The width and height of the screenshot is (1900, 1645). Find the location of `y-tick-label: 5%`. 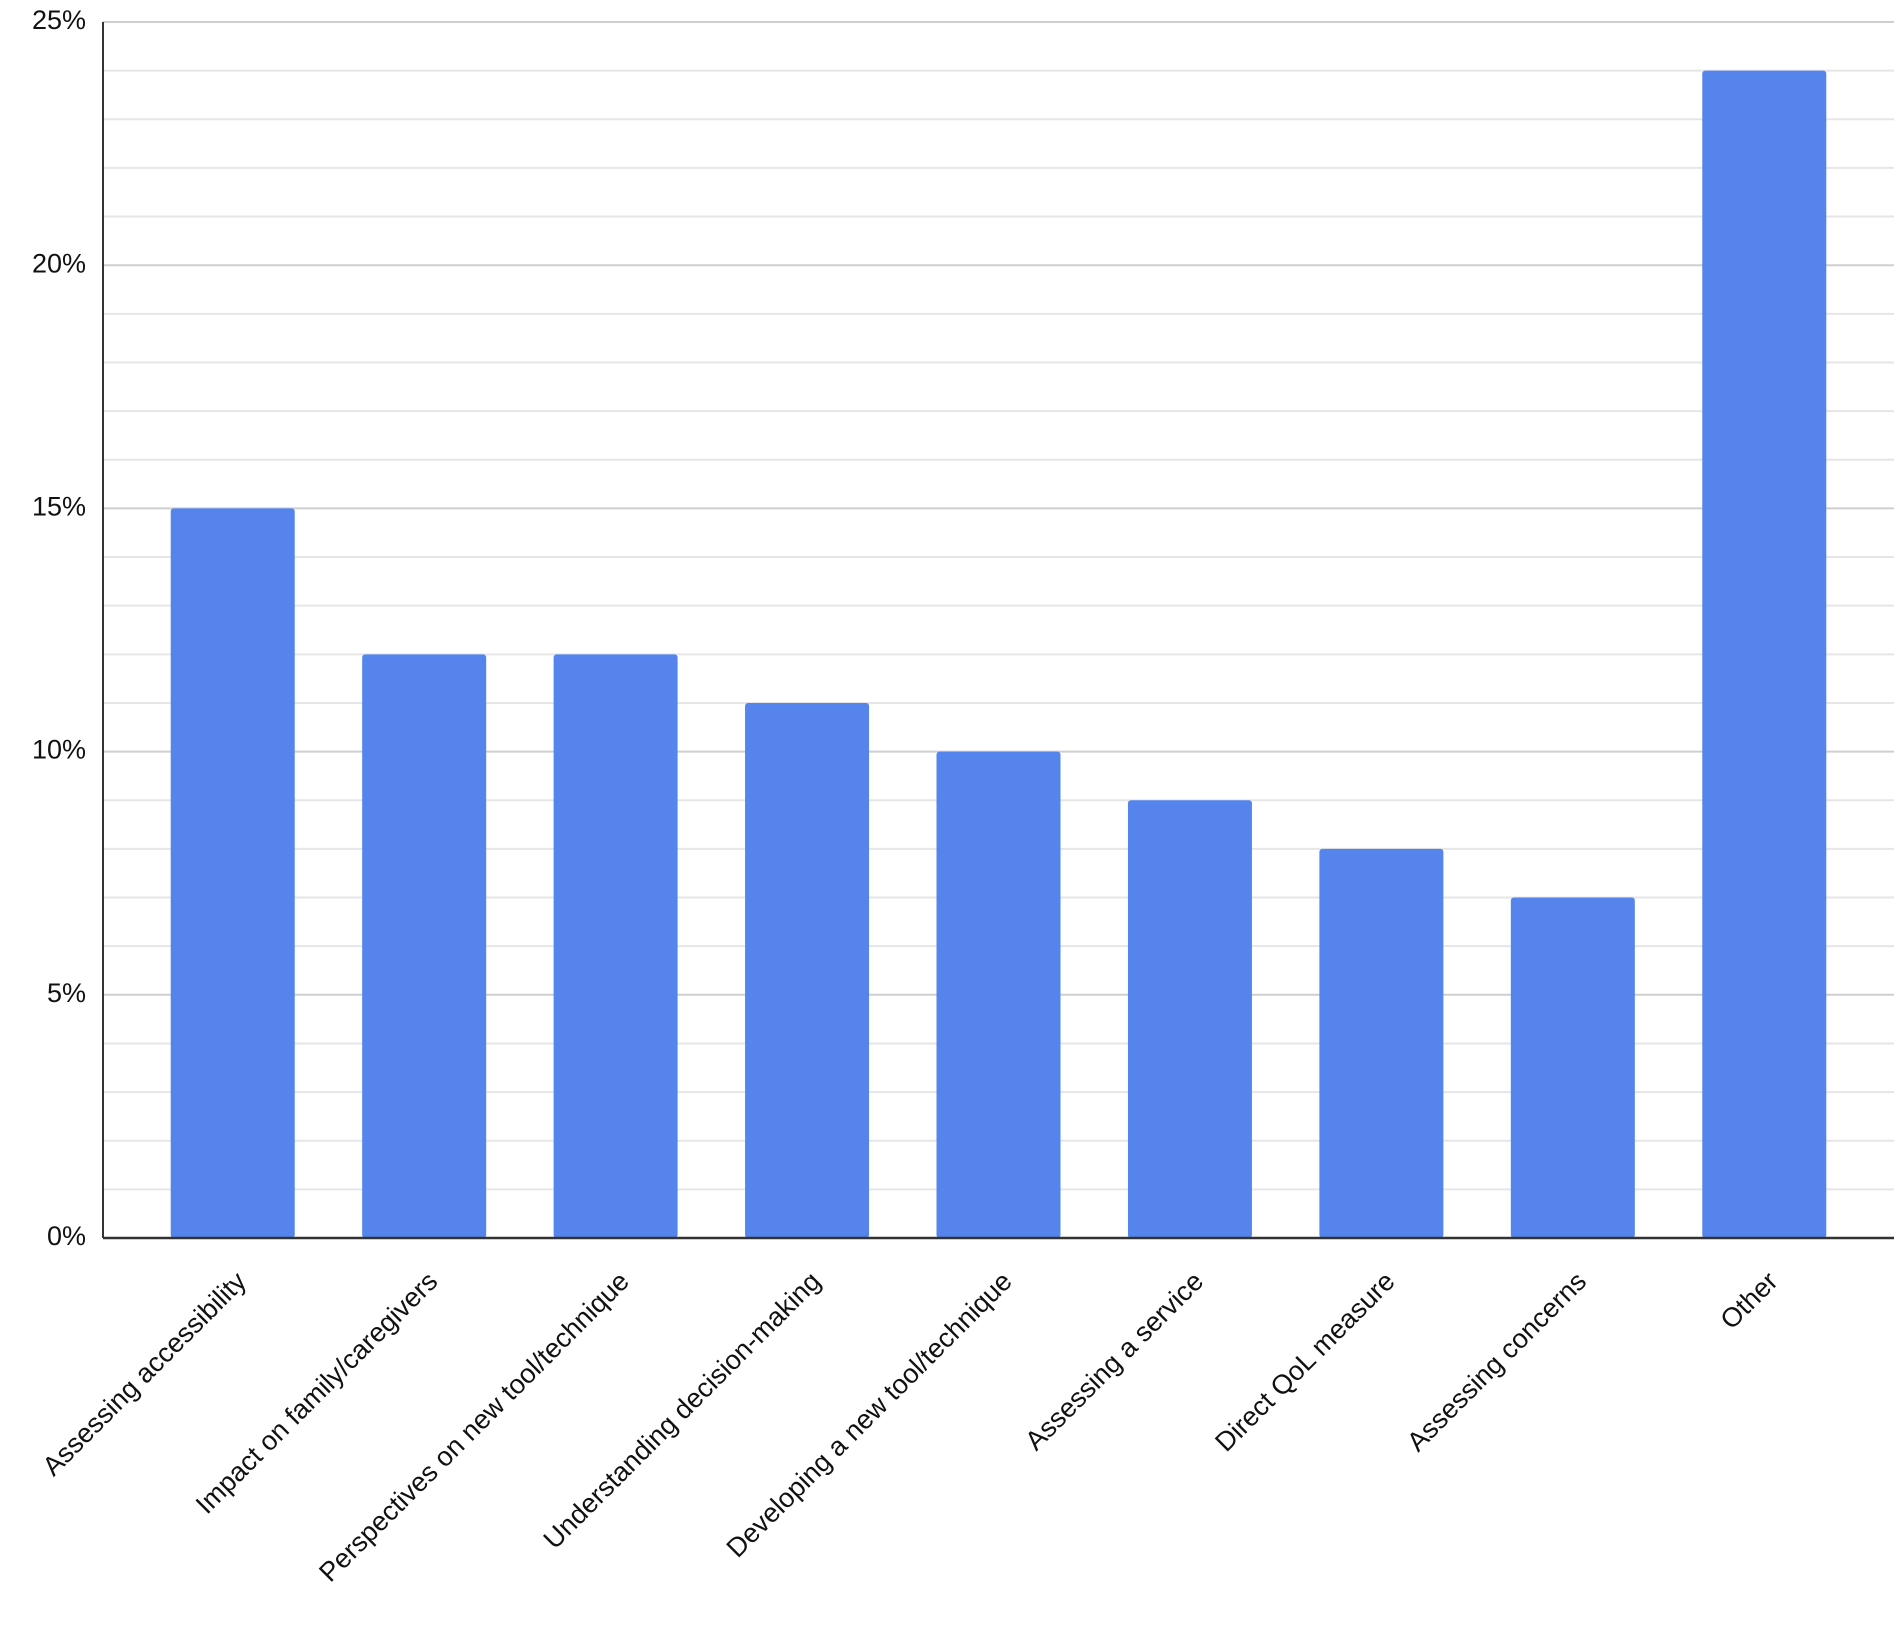

y-tick-label: 5% is located at coordinates (66, 993).